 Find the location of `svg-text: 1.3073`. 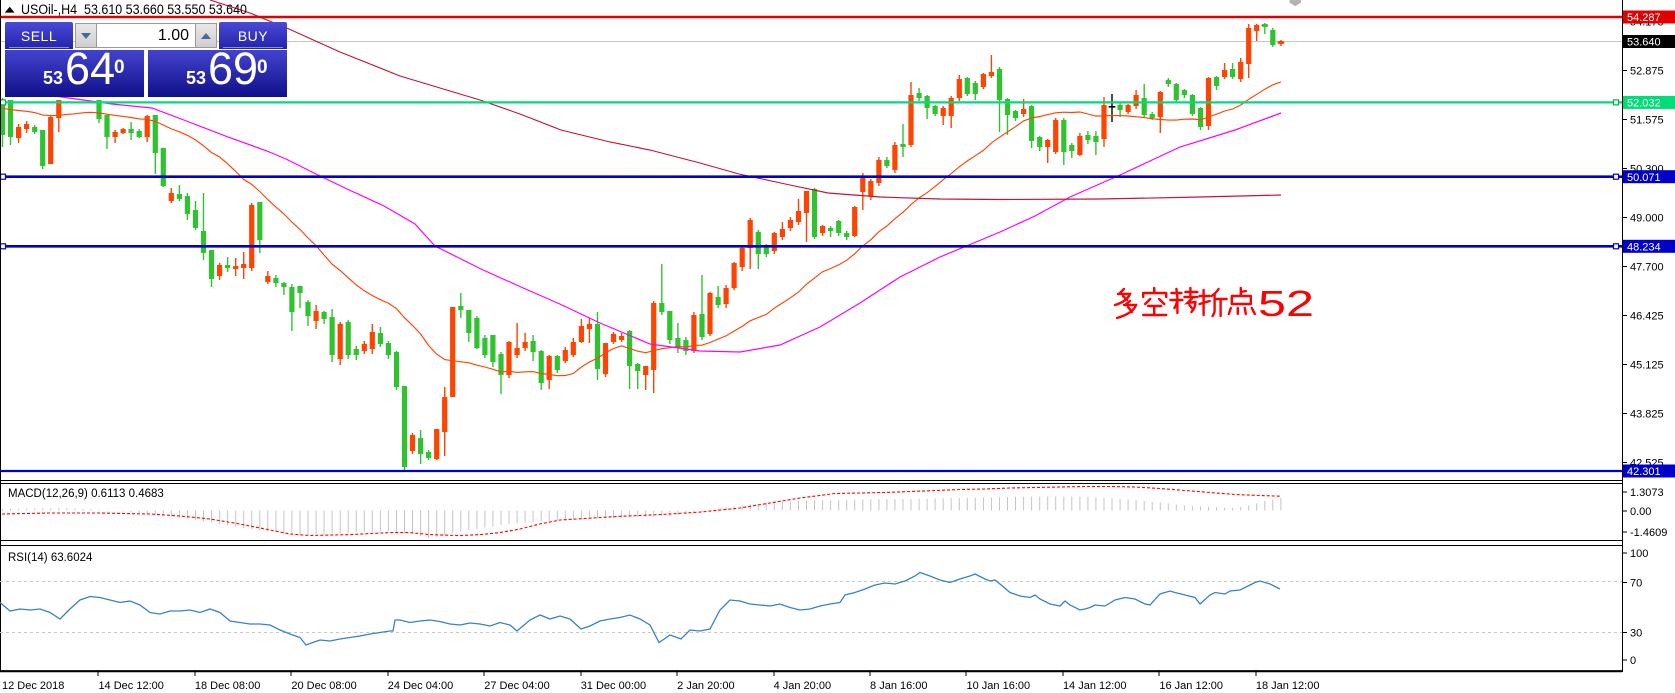

svg-text: 1.3073 is located at coordinates (1647, 493).